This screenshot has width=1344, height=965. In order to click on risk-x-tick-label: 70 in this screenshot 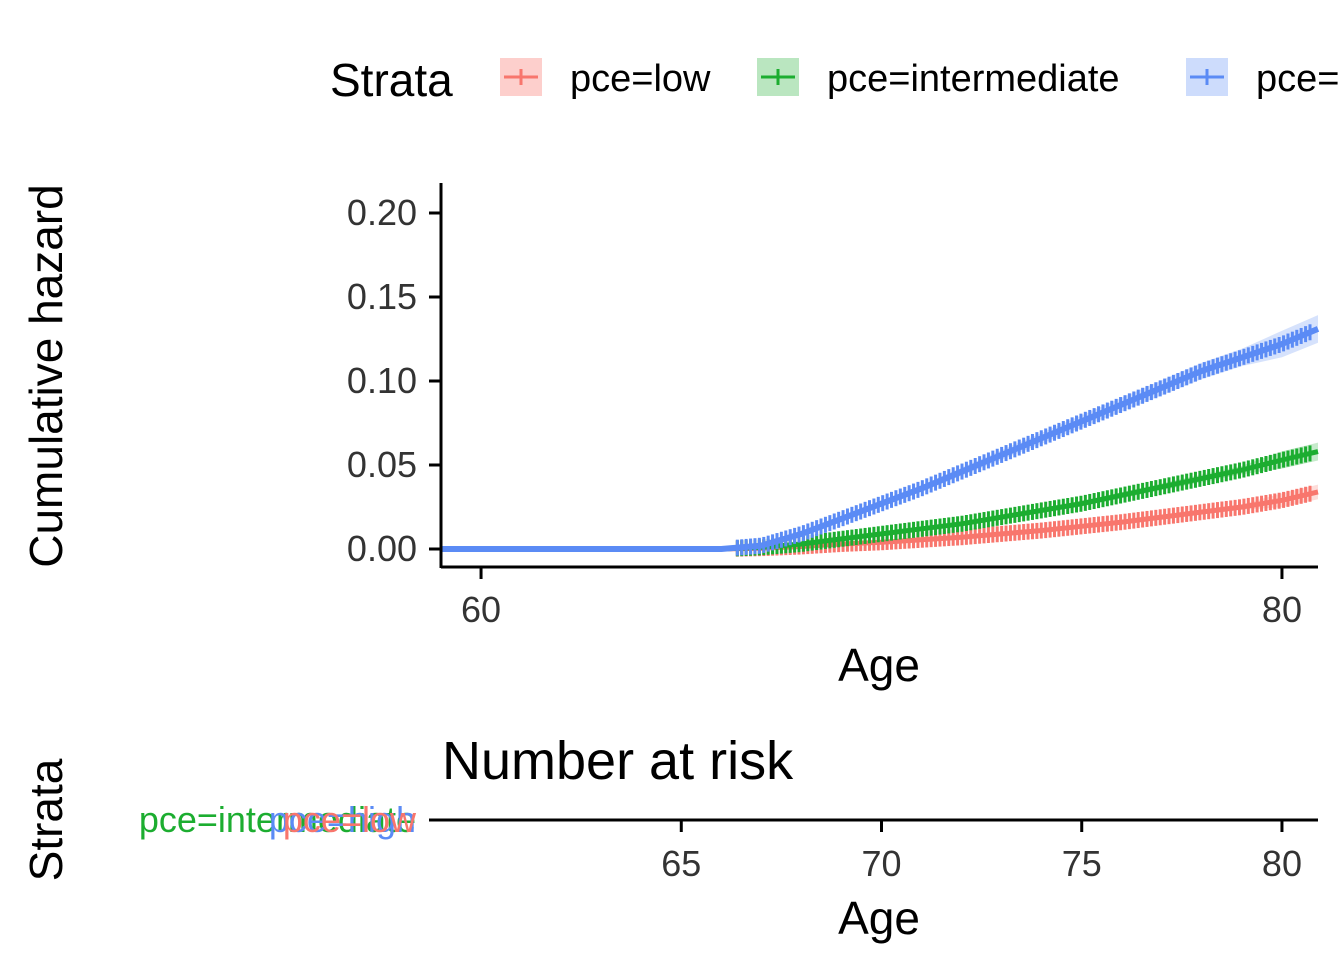, I will do `click(881, 863)`.